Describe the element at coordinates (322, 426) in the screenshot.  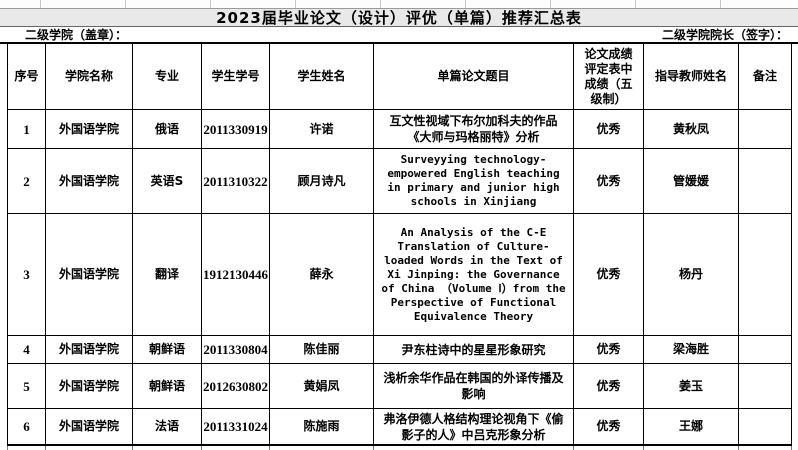
I see `cell-student_name-row6: 陈施雨` at that location.